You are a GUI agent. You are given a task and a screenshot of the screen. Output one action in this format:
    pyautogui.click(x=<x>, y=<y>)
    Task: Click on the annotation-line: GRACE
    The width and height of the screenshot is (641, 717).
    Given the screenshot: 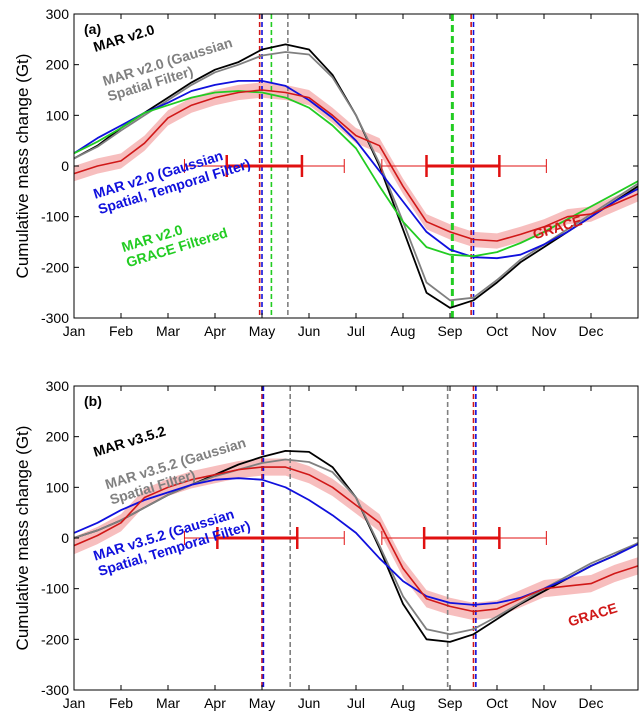 What is the action you would take?
    pyautogui.click(x=592, y=614)
    